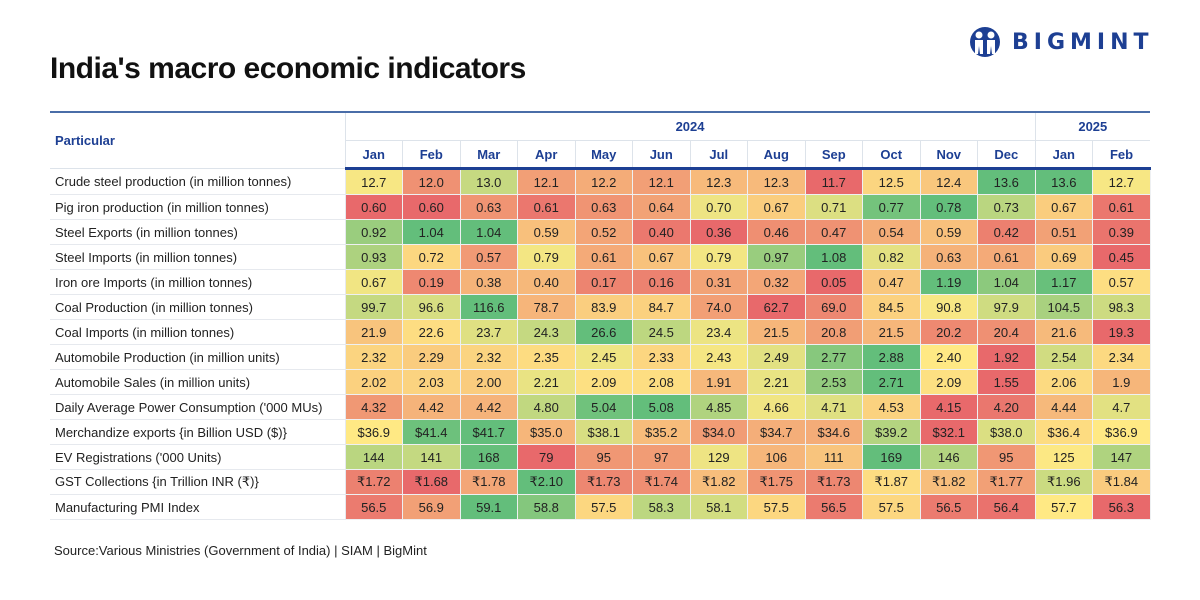 This screenshot has height=600, width=1200. Describe the element at coordinates (373, 357) in the screenshot. I see `heatmap-cell: 2.32` at that location.